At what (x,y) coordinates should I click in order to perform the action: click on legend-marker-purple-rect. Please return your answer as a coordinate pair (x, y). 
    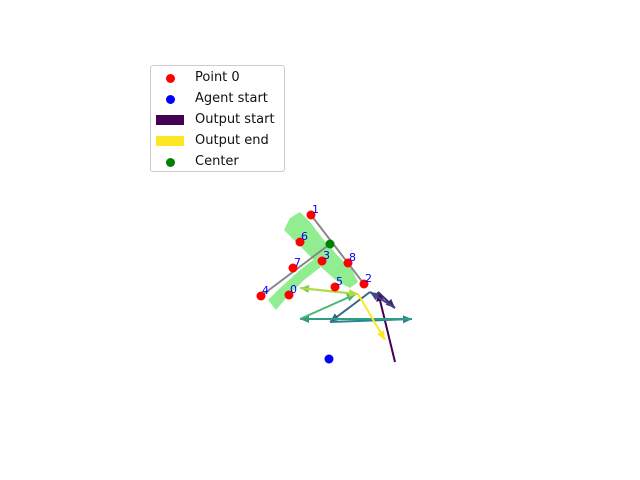
    Looking at the image, I should click on (170, 120).